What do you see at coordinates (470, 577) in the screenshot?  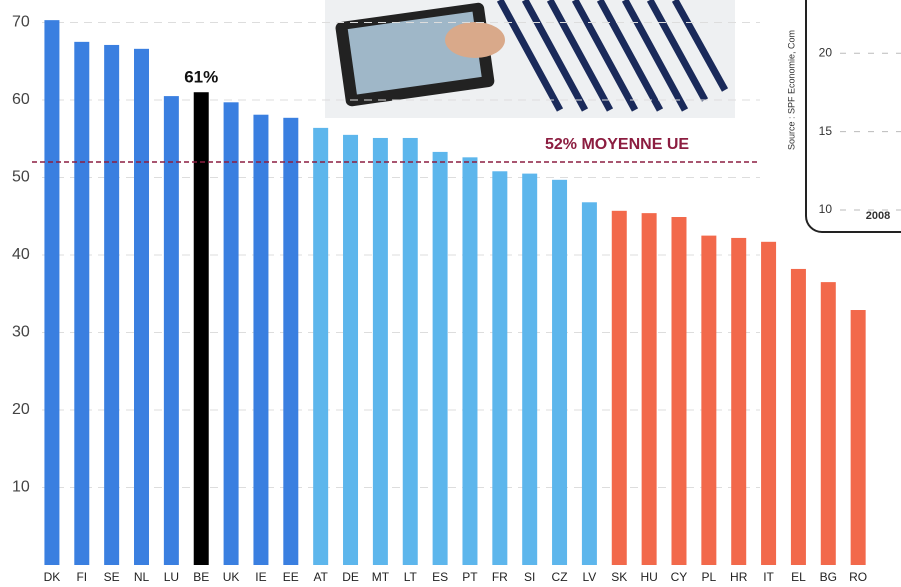 I see `x-tick-label: PT` at bounding box center [470, 577].